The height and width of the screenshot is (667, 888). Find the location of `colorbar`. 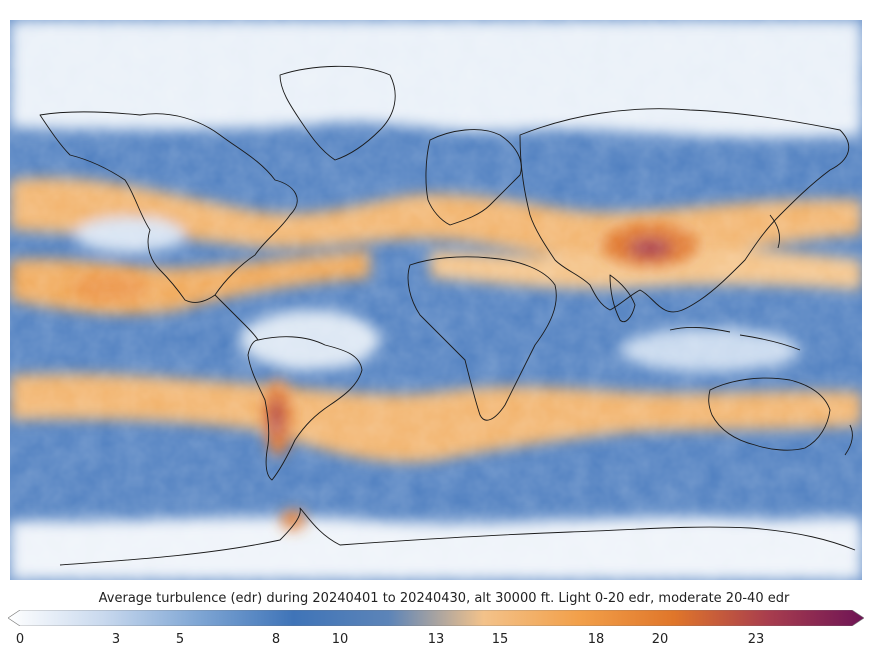

colorbar is located at coordinates (436, 618).